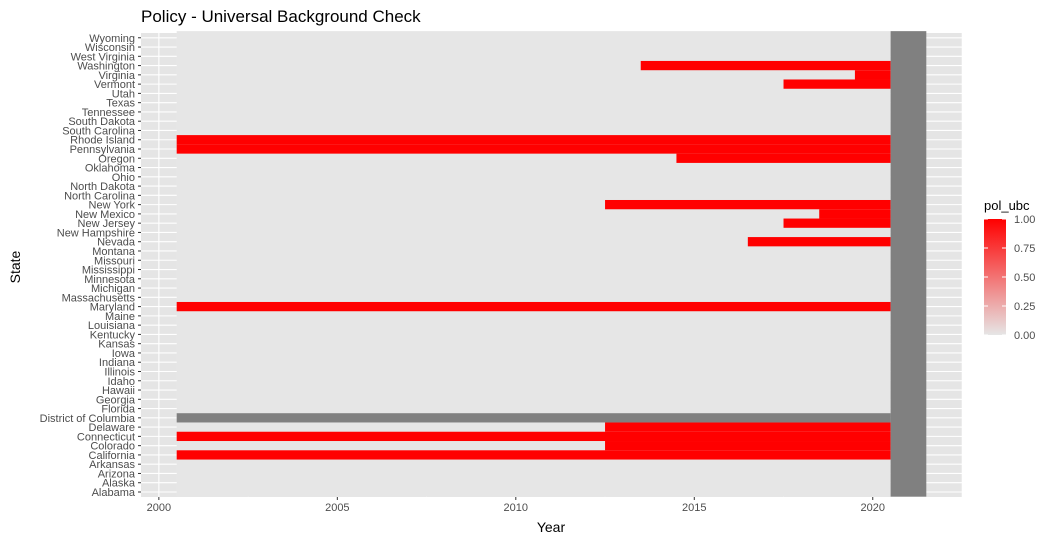  What do you see at coordinates (337, 508) in the screenshot?
I see `x-tick-label: 2005` at bounding box center [337, 508].